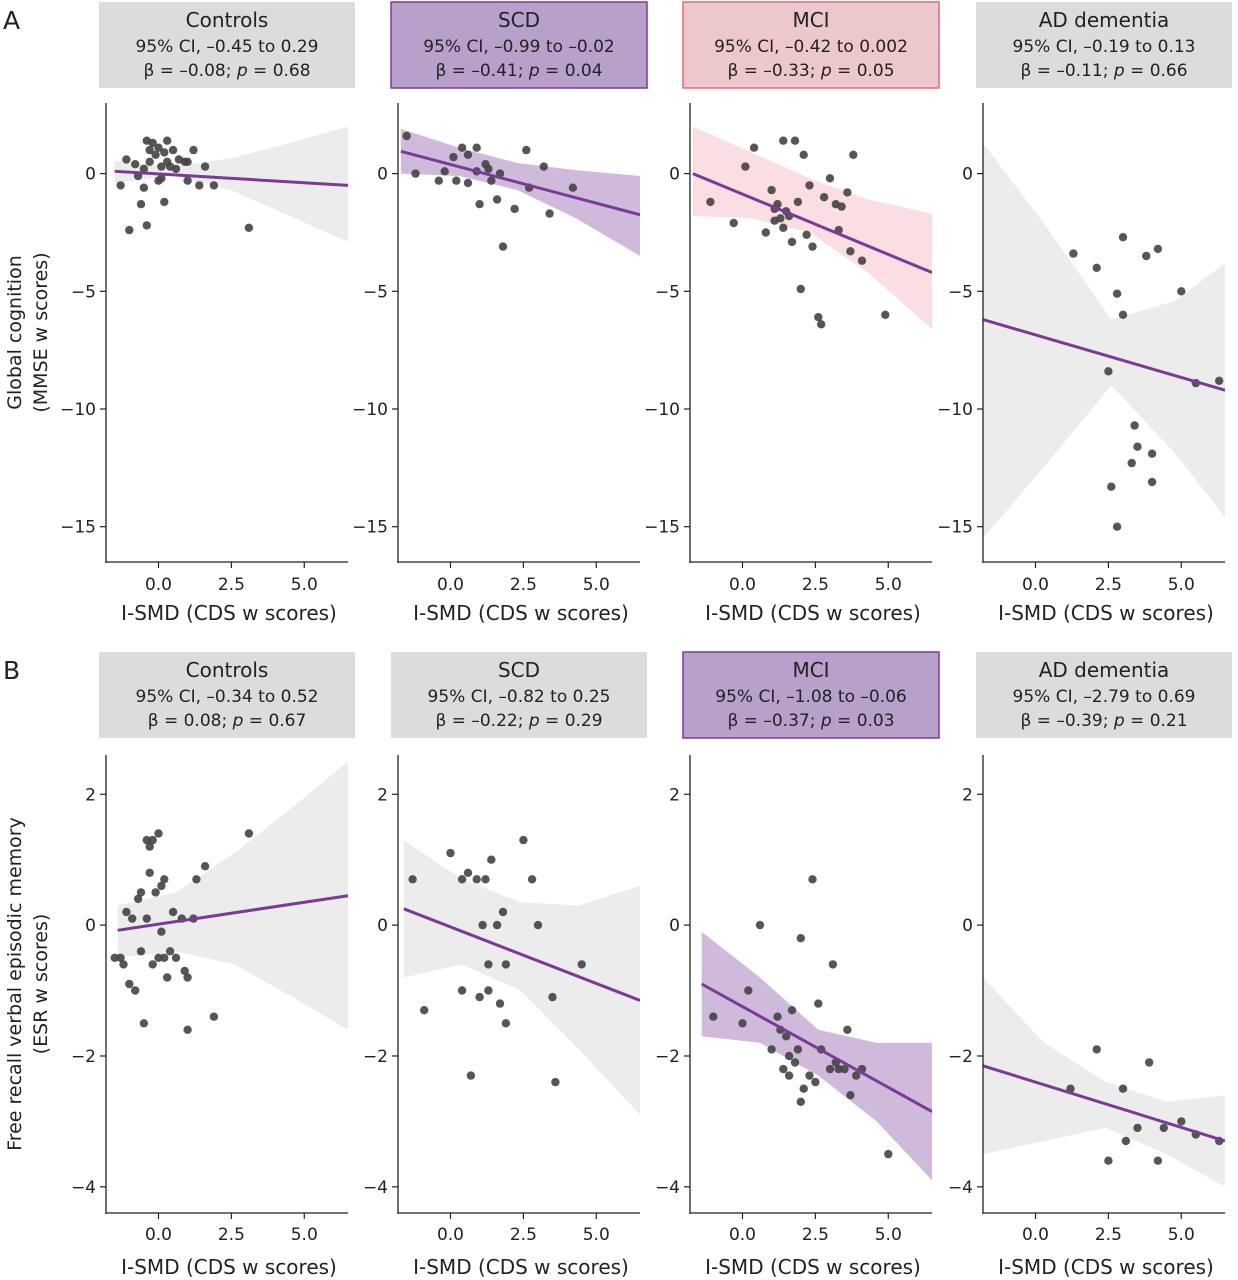 The height and width of the screenshot is (1280, 1238). I want to click on ci-text: 95% CI, –0.19 to 0.13, so click(1104, 47).